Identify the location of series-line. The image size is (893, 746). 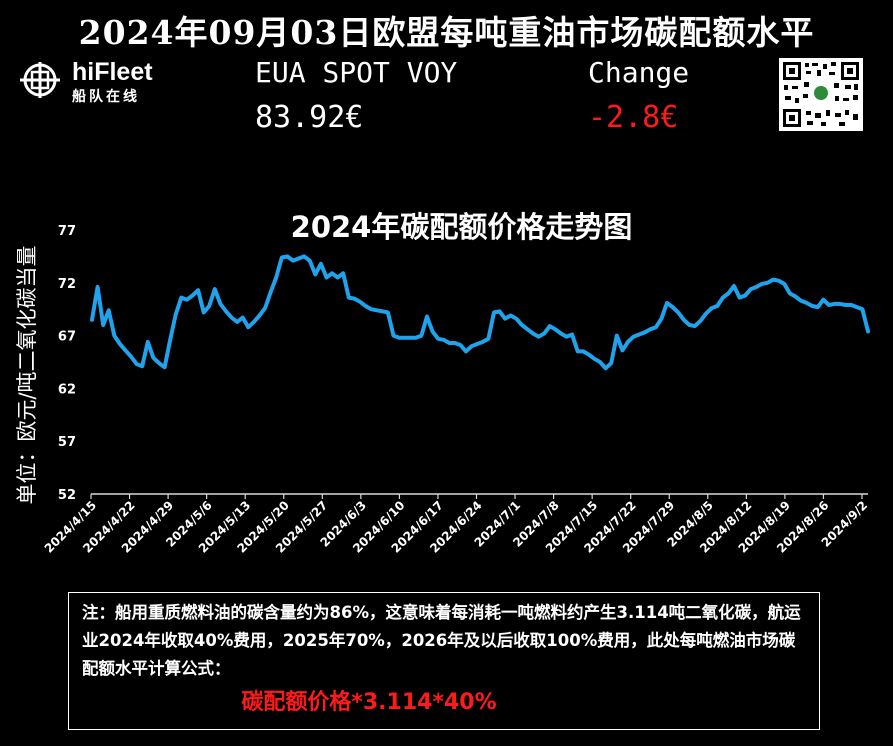
(480, 312).